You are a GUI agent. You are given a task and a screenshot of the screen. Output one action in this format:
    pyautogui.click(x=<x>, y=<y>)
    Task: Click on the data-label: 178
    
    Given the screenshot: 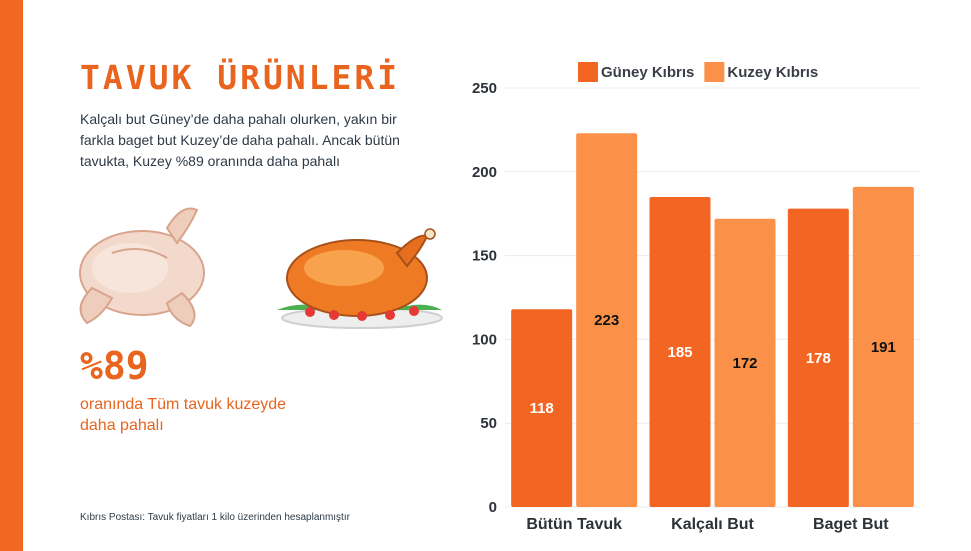 What is the action you would take?
    pyautogui.click(x=818, y=358)
    